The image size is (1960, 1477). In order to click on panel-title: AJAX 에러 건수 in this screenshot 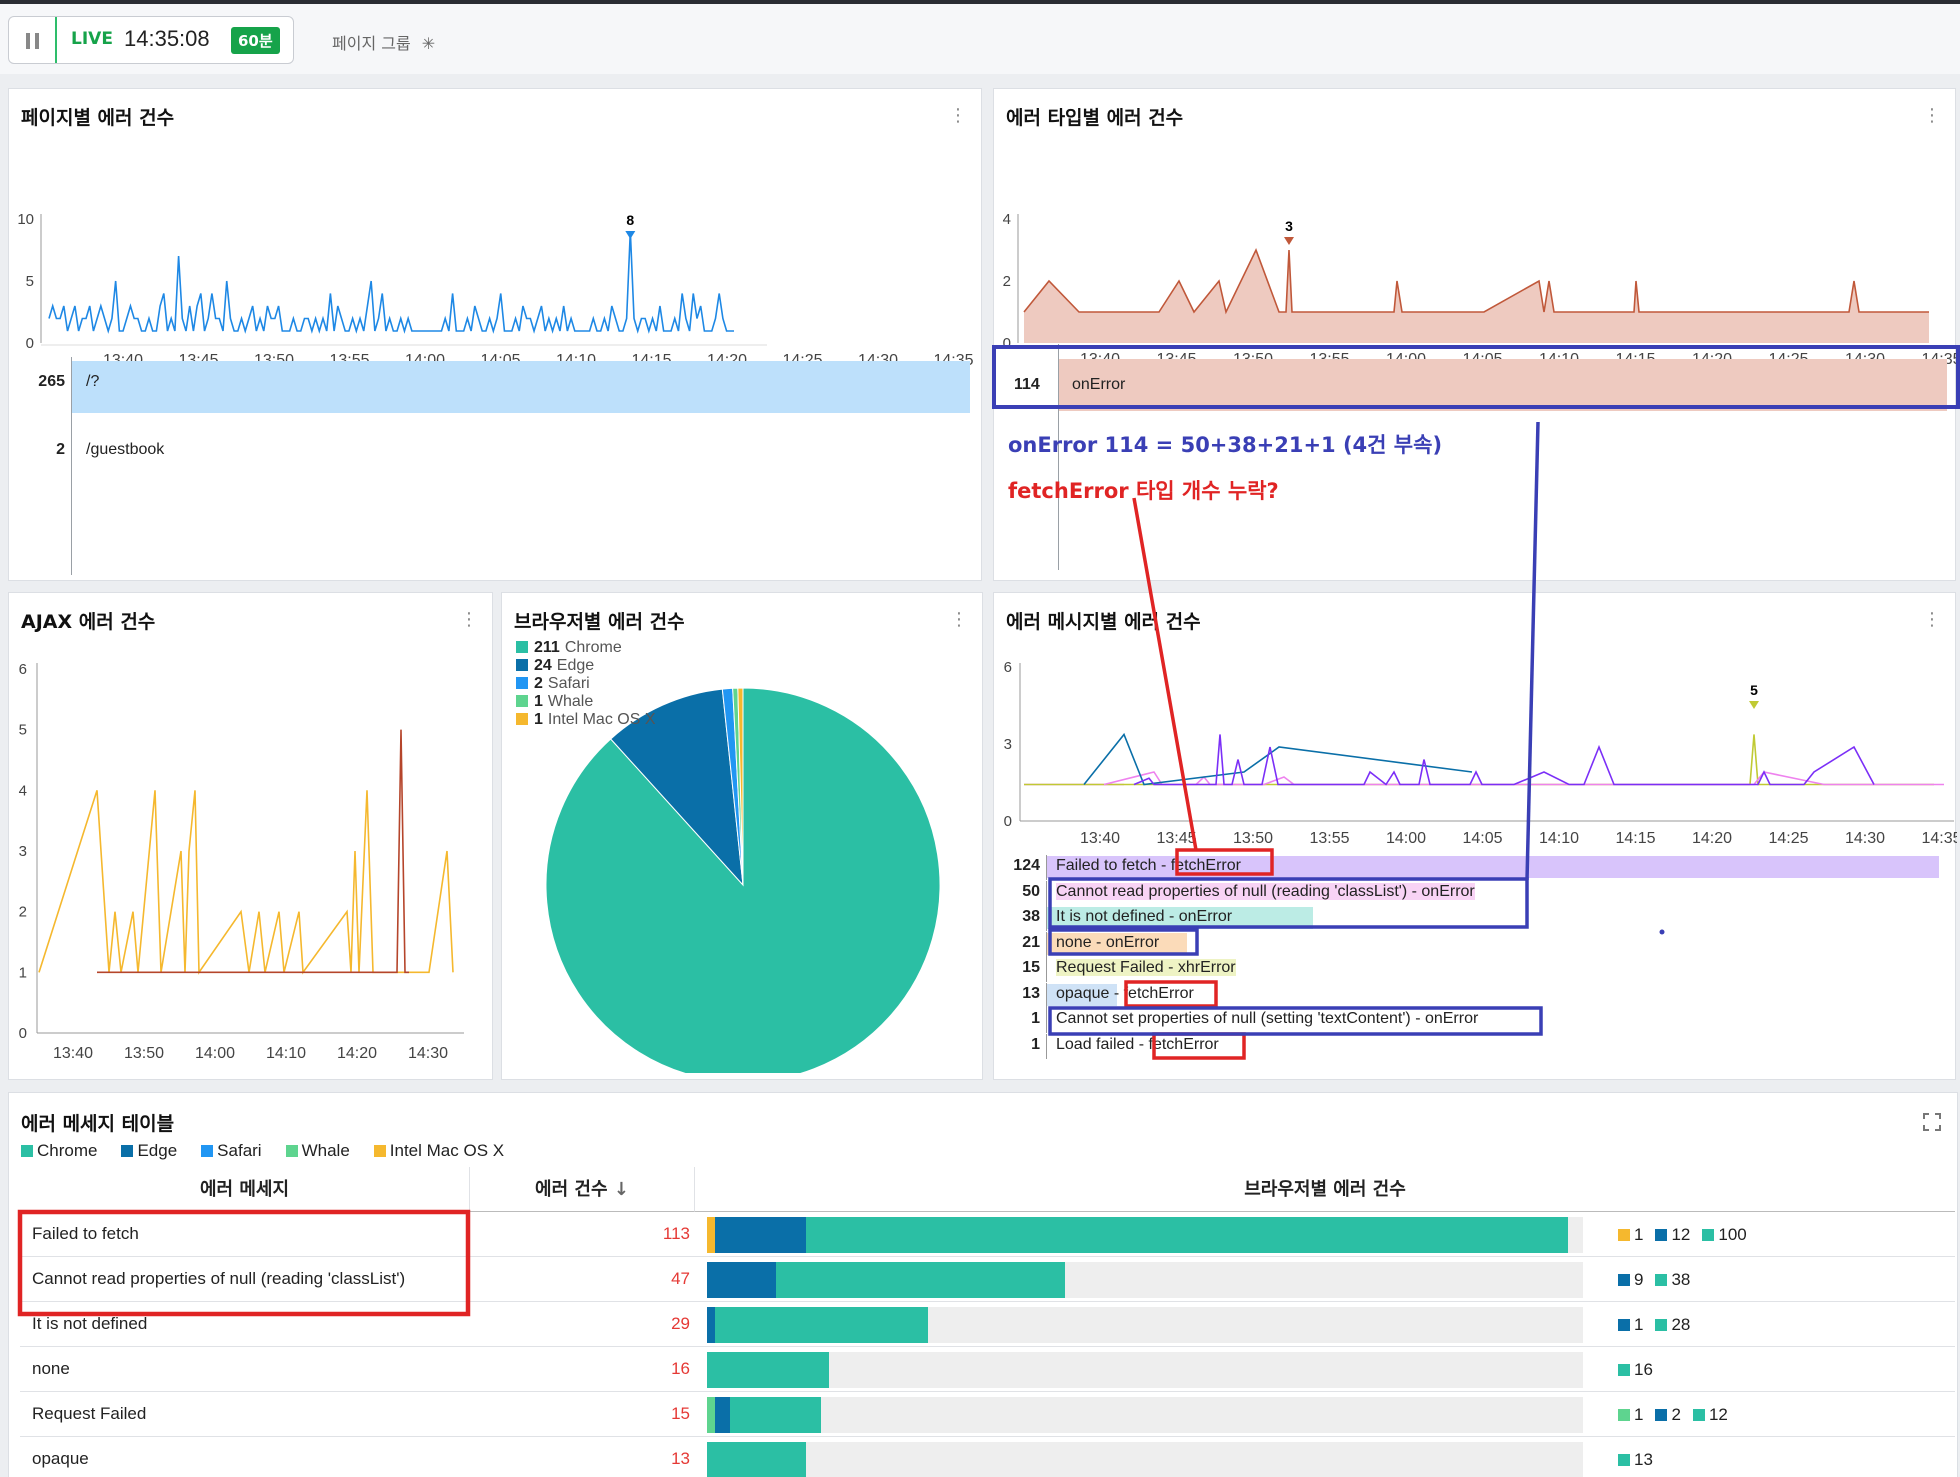, I will do `click(88, 622)`.